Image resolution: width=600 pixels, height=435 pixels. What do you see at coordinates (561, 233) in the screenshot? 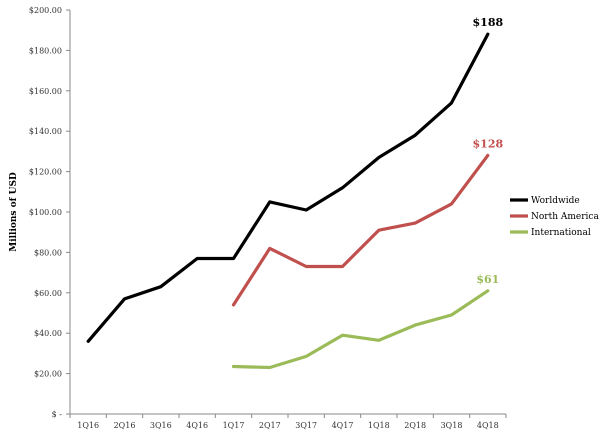
I see `legend-label-international: International` at bounding box center [561, 233].